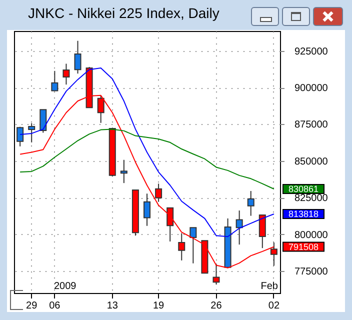 Image resolution: width=352 pixels, height=320 pixels. Describe the element at coordinates (65, 286) in the screenshot. I see `annotation: 2009` at that location.